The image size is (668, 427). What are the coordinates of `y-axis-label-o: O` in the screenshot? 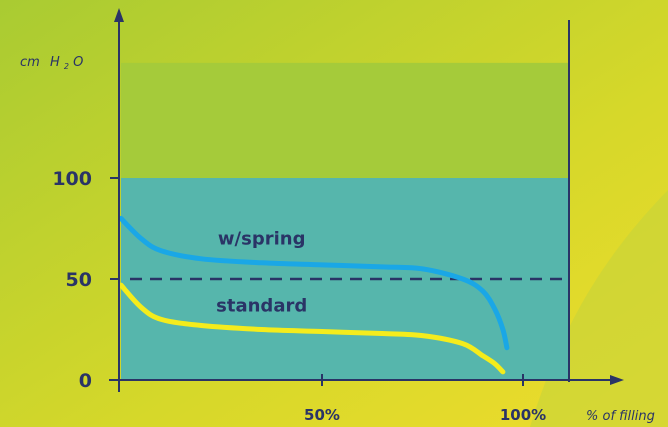 It's located at (78, 62).